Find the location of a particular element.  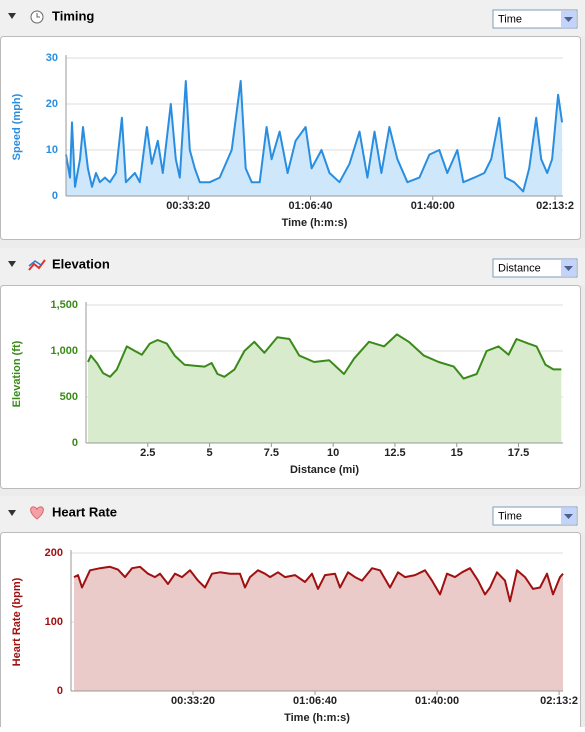

x-tick-label: 17.5 is located at coordinates (518, 453).